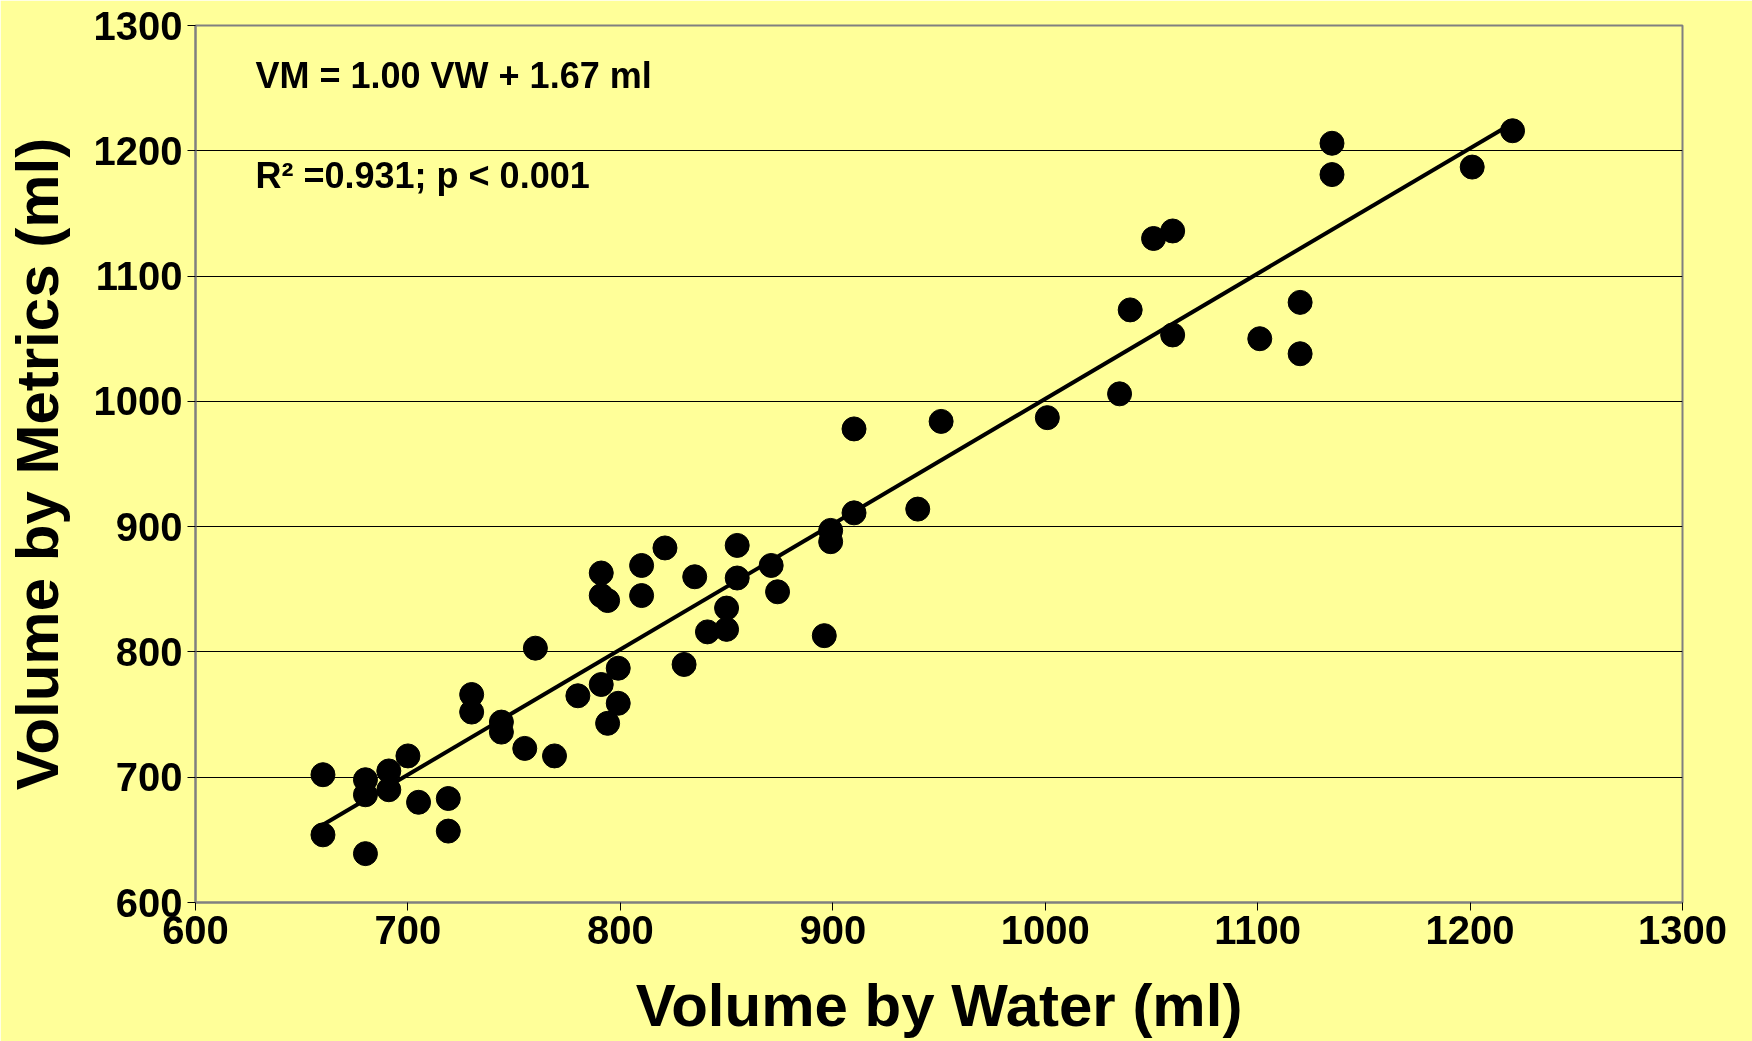 This screenshot has height=1041, width=1752. Describe the element at coordinates (1470, 929) in the screenshot. I see `x-tick-label: 1200` at that location.